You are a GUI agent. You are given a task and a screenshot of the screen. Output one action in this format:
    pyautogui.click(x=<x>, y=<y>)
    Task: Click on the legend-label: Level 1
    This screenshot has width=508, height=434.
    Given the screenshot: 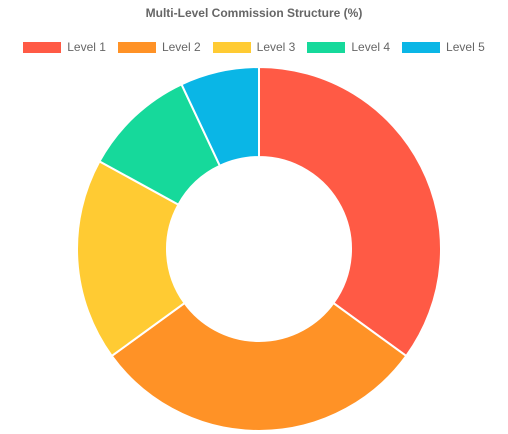 What is the action you would take?
    pyautogui.click(x=86, y=47)
    